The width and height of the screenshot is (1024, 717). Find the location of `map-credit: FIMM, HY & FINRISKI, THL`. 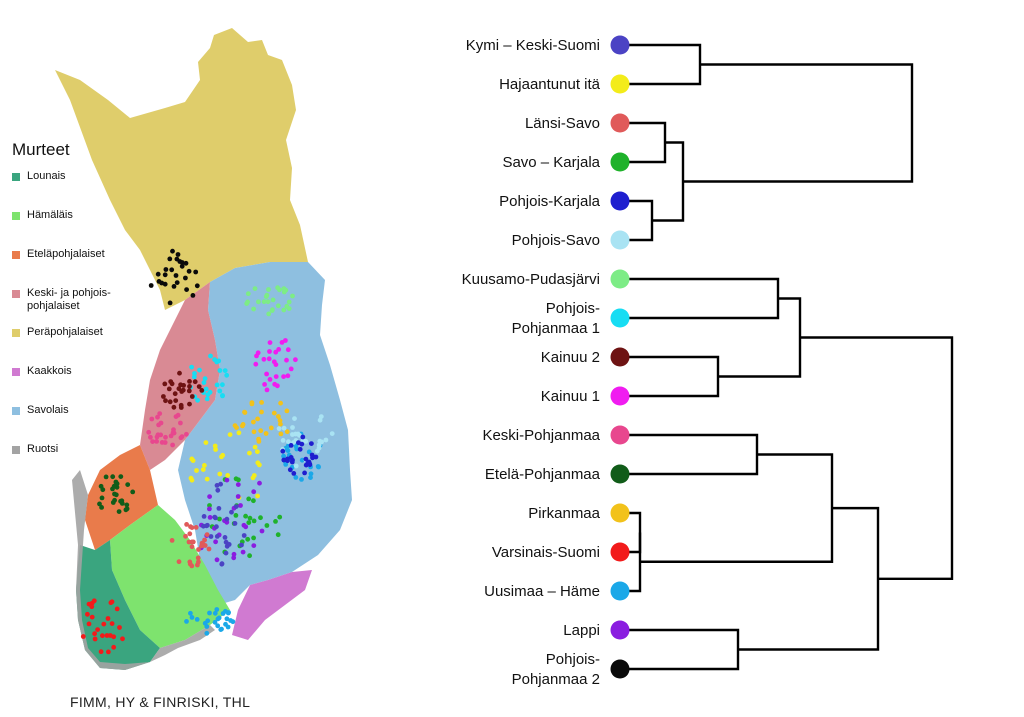

map-credit: FIMM, HY & FINRISKI, THL is located at coordinates (160, 702).